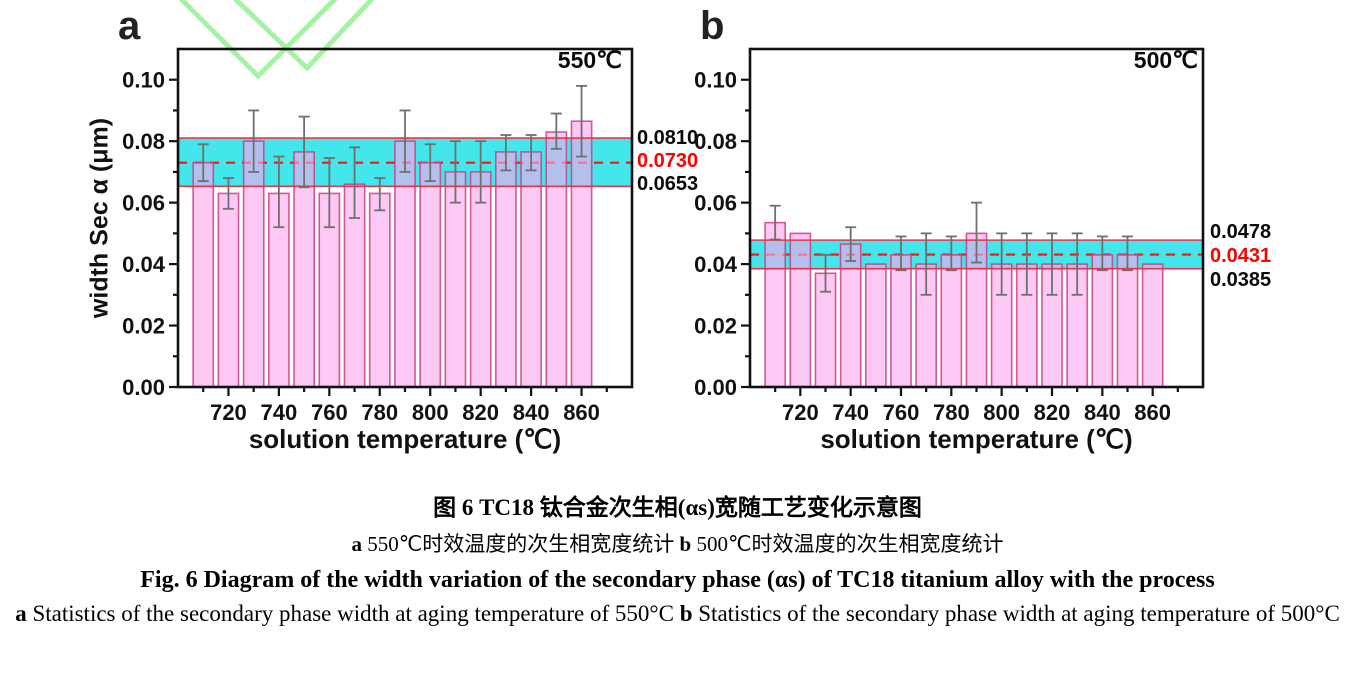  I want to click on aging-temperature-label-a: 550℃, so click(589, 60).